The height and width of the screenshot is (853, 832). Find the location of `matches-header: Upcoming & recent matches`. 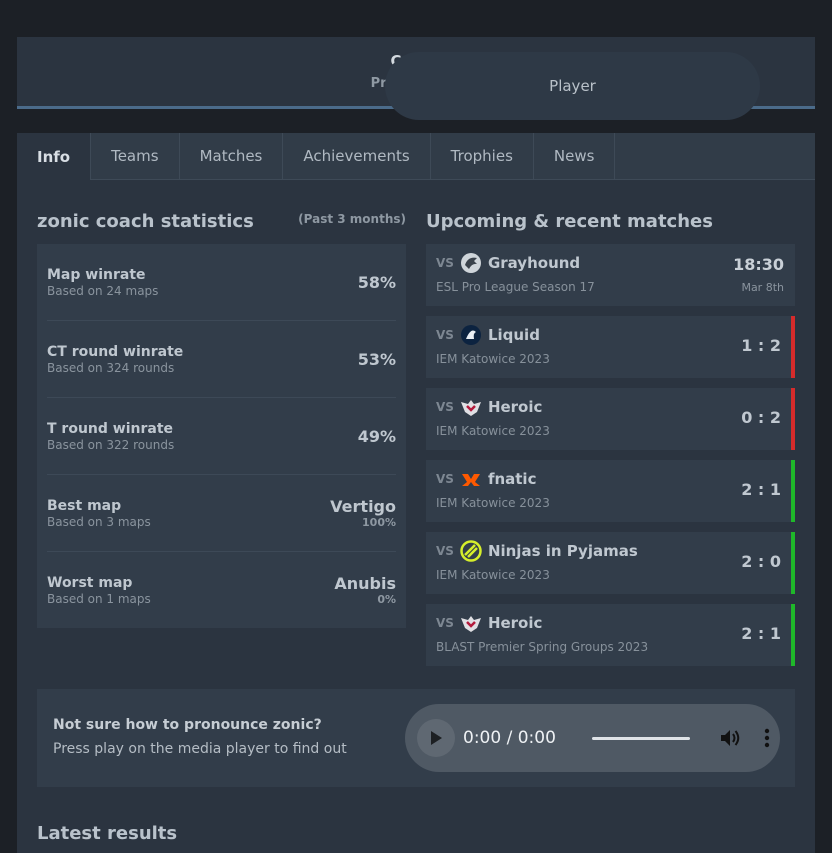

matches-header: Upcoming & recent matches is located at coordinates (610, 227).